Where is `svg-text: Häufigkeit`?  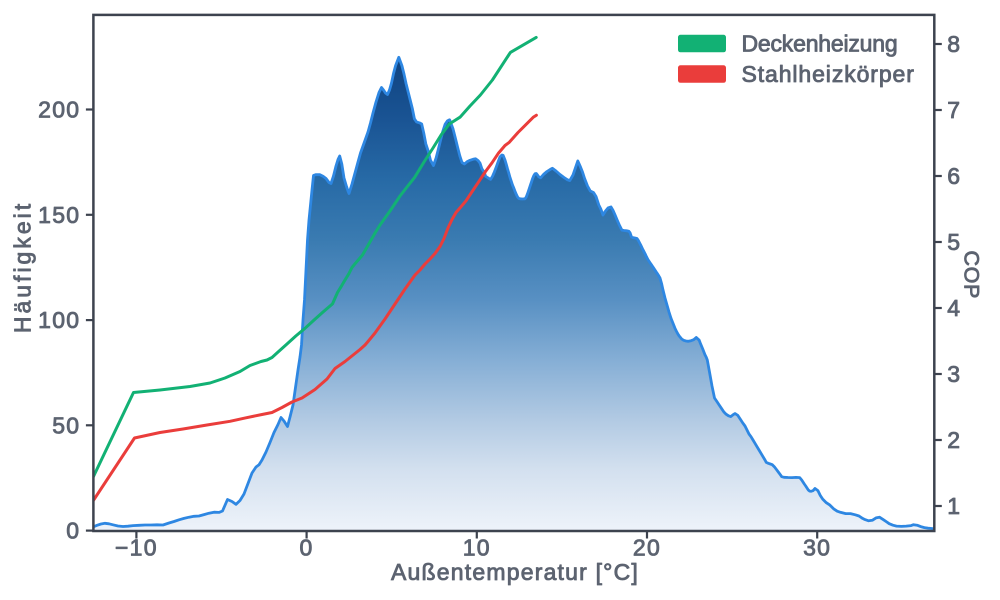 svg-text: Häufigkeit is located at coordinates (23, 267).